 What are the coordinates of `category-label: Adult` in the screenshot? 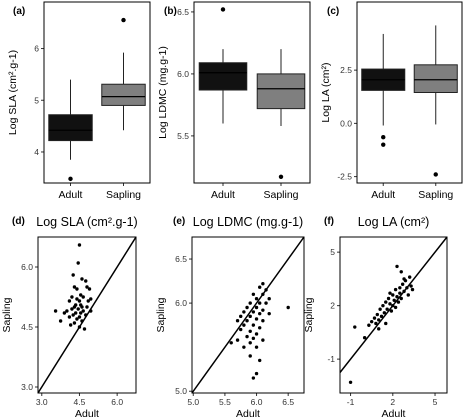 It's located at (383, 195).